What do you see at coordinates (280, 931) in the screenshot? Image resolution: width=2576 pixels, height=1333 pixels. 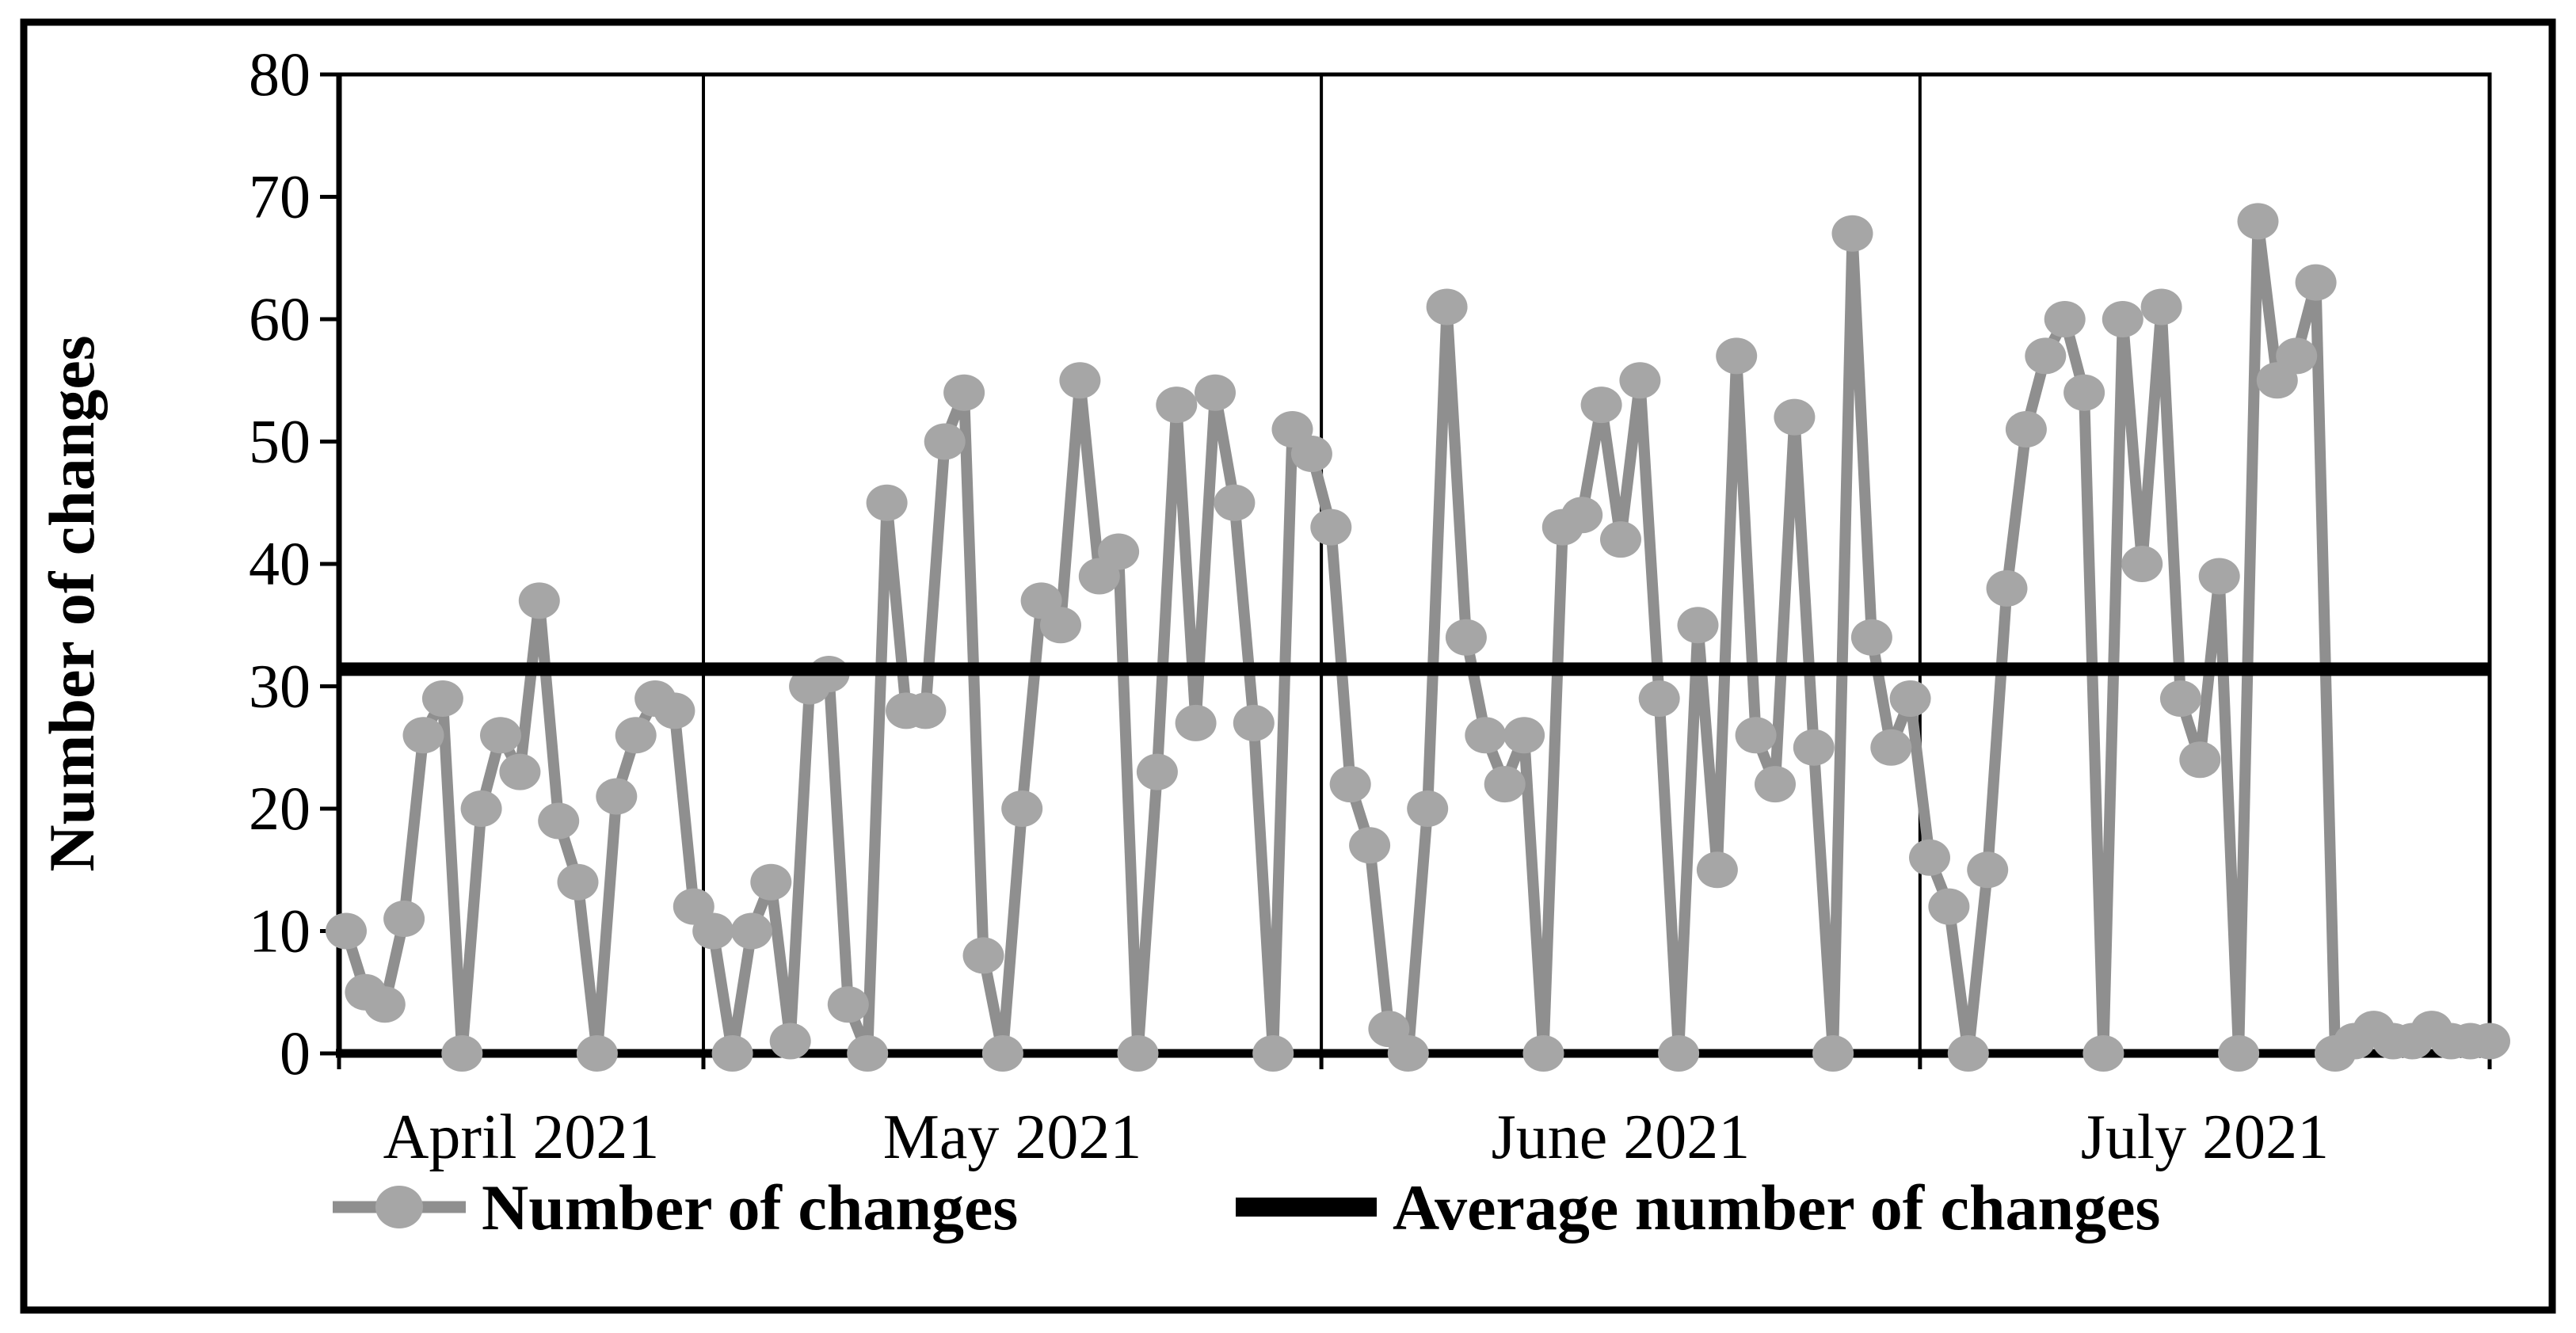 I see `y-tick-label: 10` at bounding box center [280, 931].